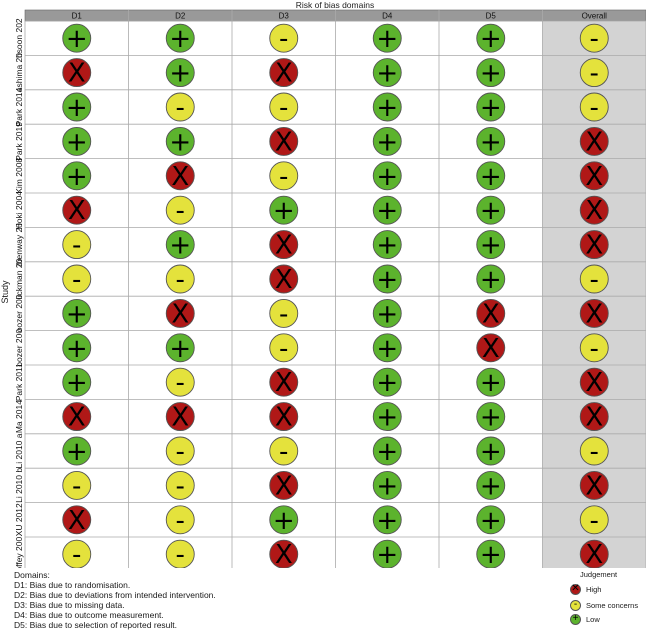 Image resolution: width=646 pixels, height=630 pixels. What do you see at coordinates (19, 485) in the screenshot?
I see `study-label: Li 2010 b` at bounding box center [19, 485].